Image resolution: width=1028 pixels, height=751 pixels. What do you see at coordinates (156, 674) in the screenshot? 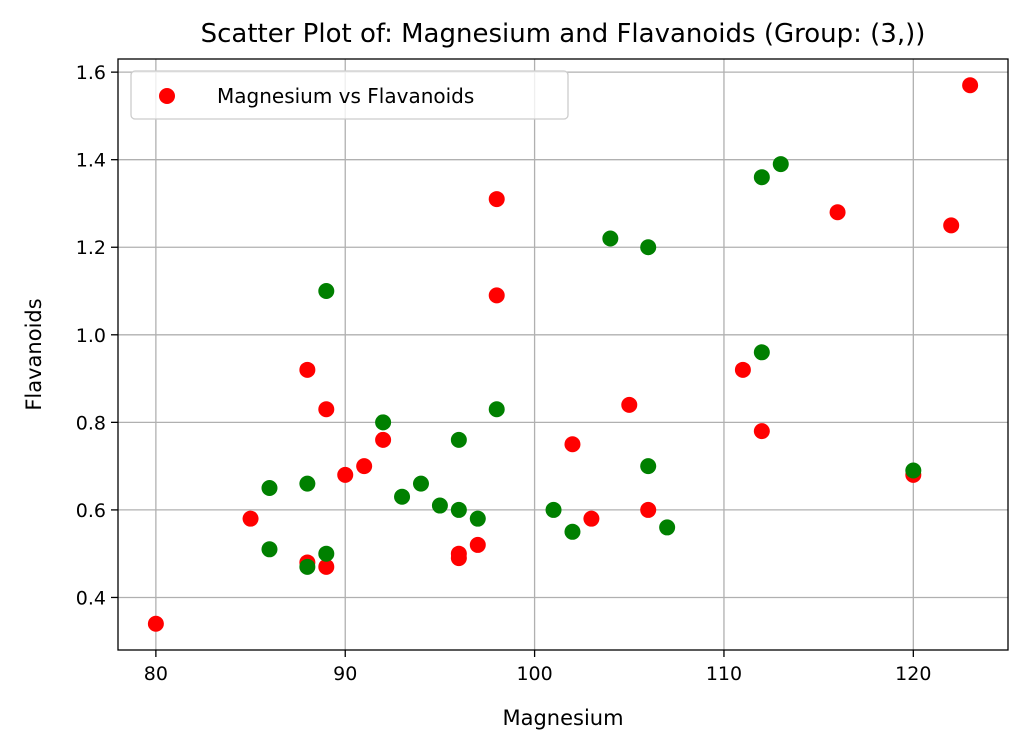
I see `x-tick-label: 80` at bounding box center [156, 674].